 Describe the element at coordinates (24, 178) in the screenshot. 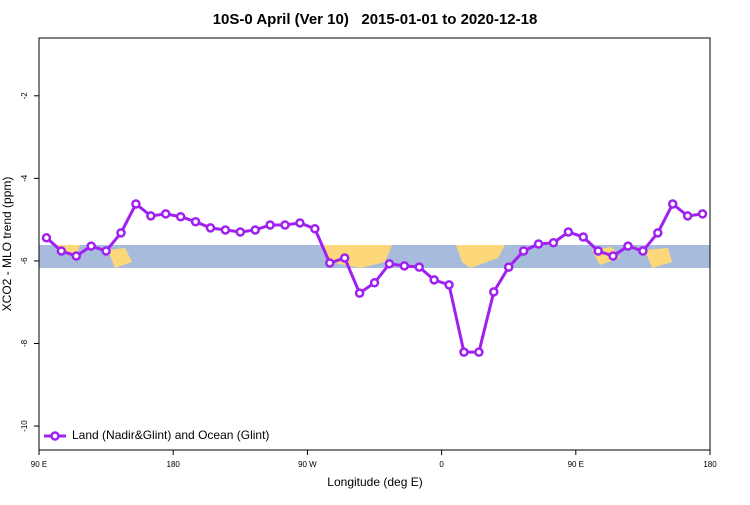

I see `y-tick-label: -4` at that location.